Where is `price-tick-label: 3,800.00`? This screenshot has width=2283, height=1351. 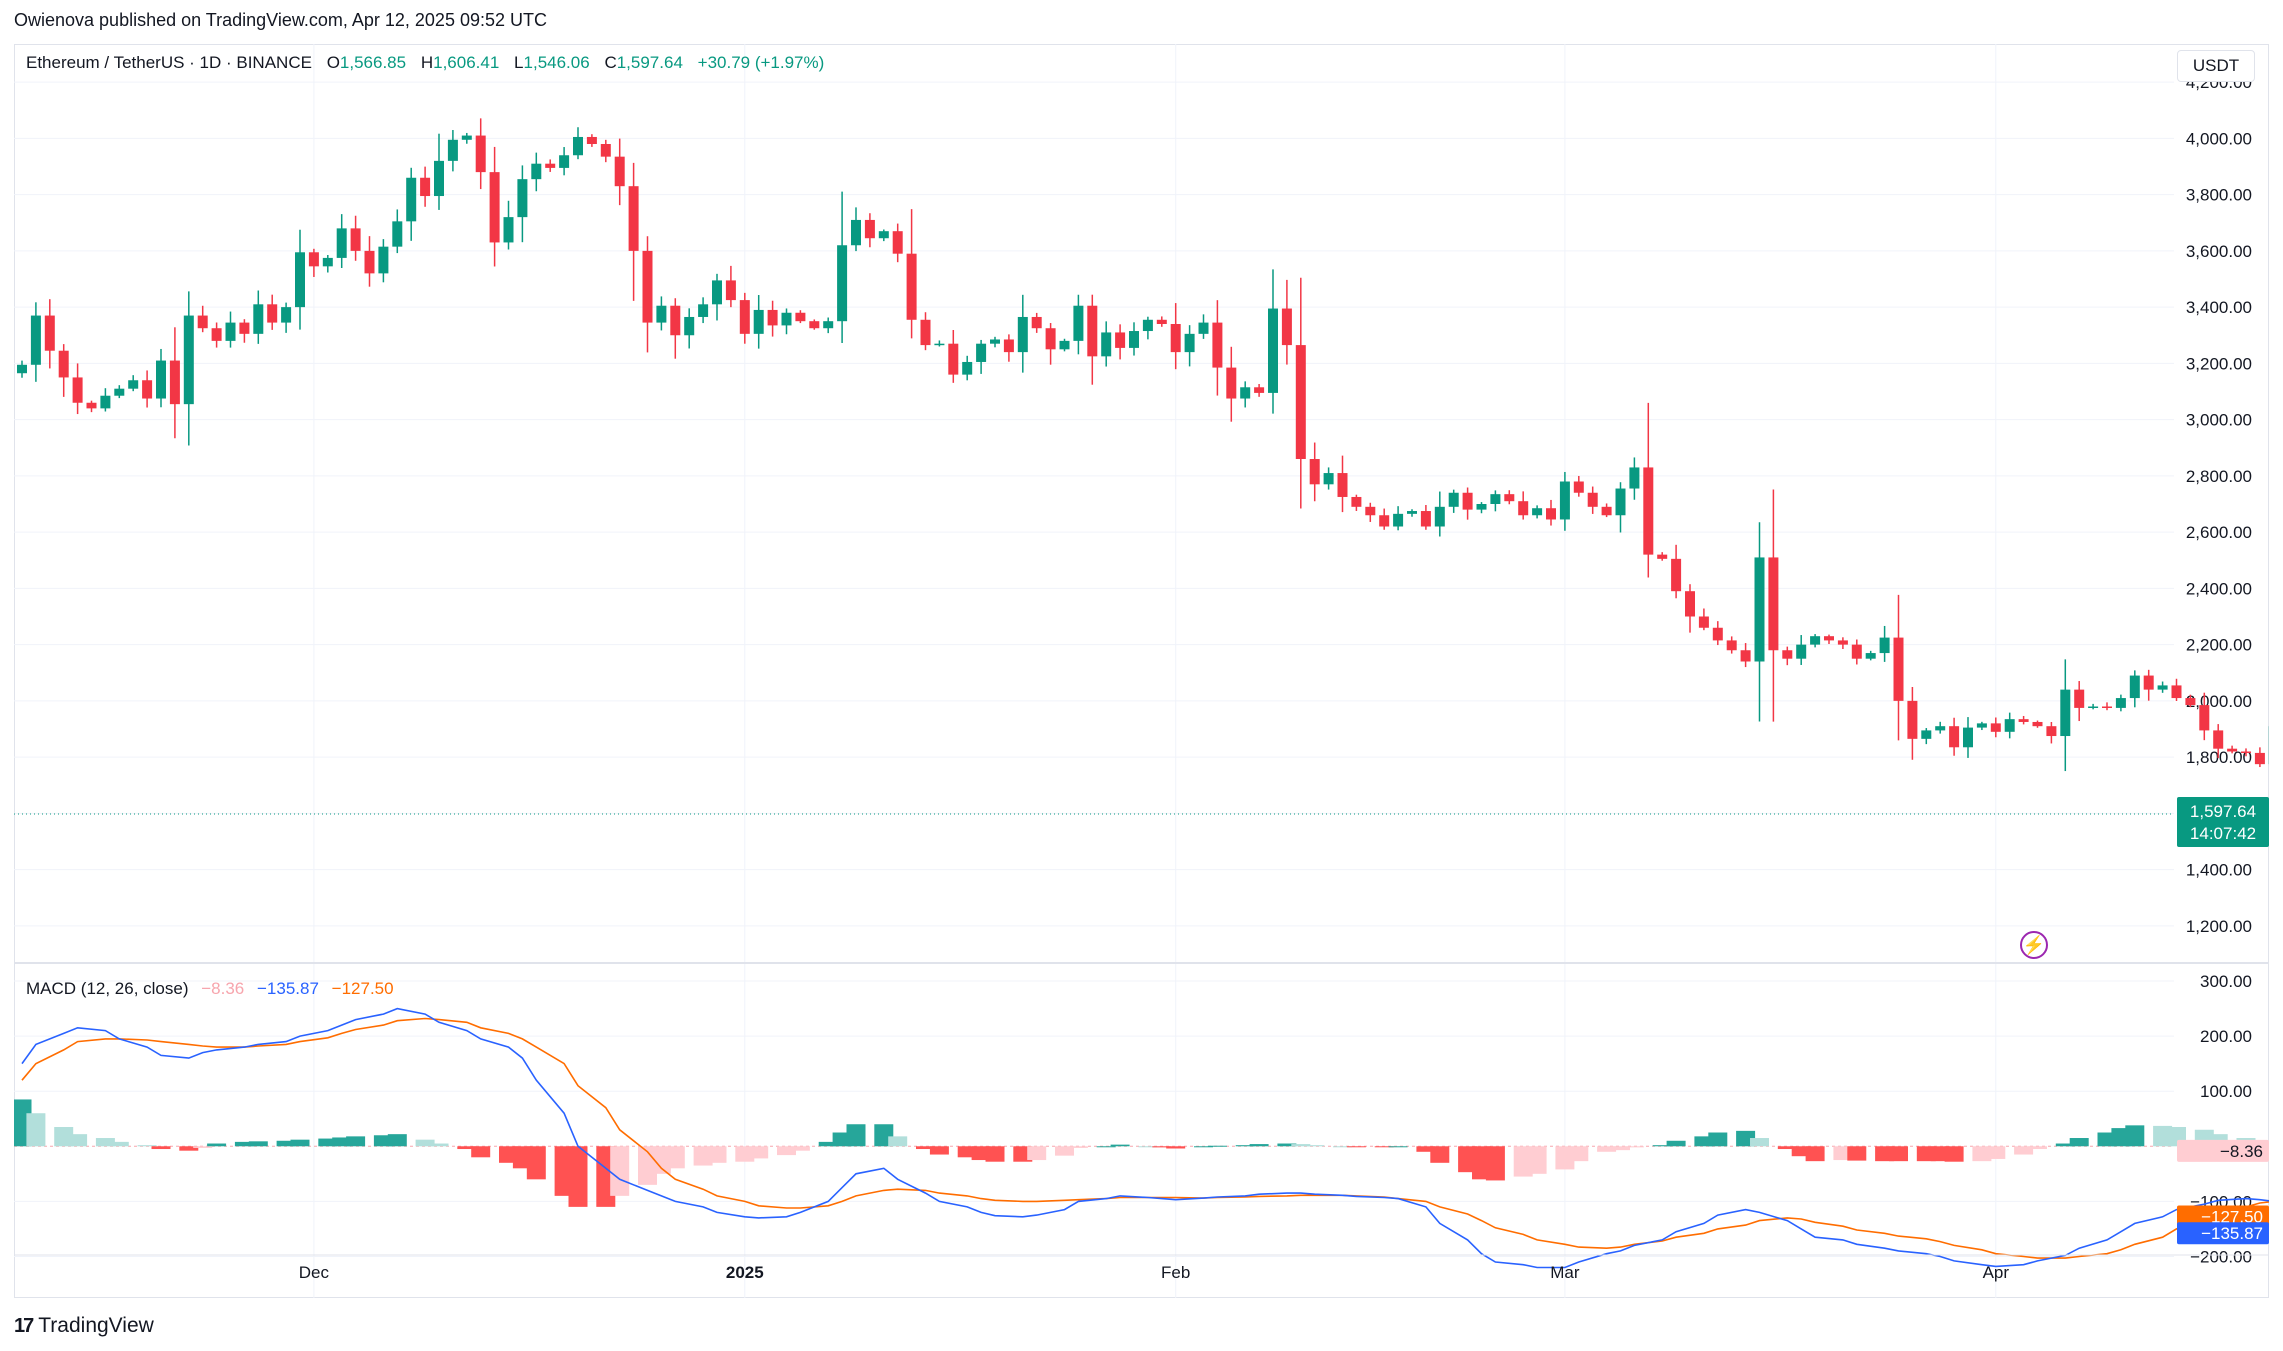 price-tick-label: 3,800.00 is located at coordinates (2219, 195).